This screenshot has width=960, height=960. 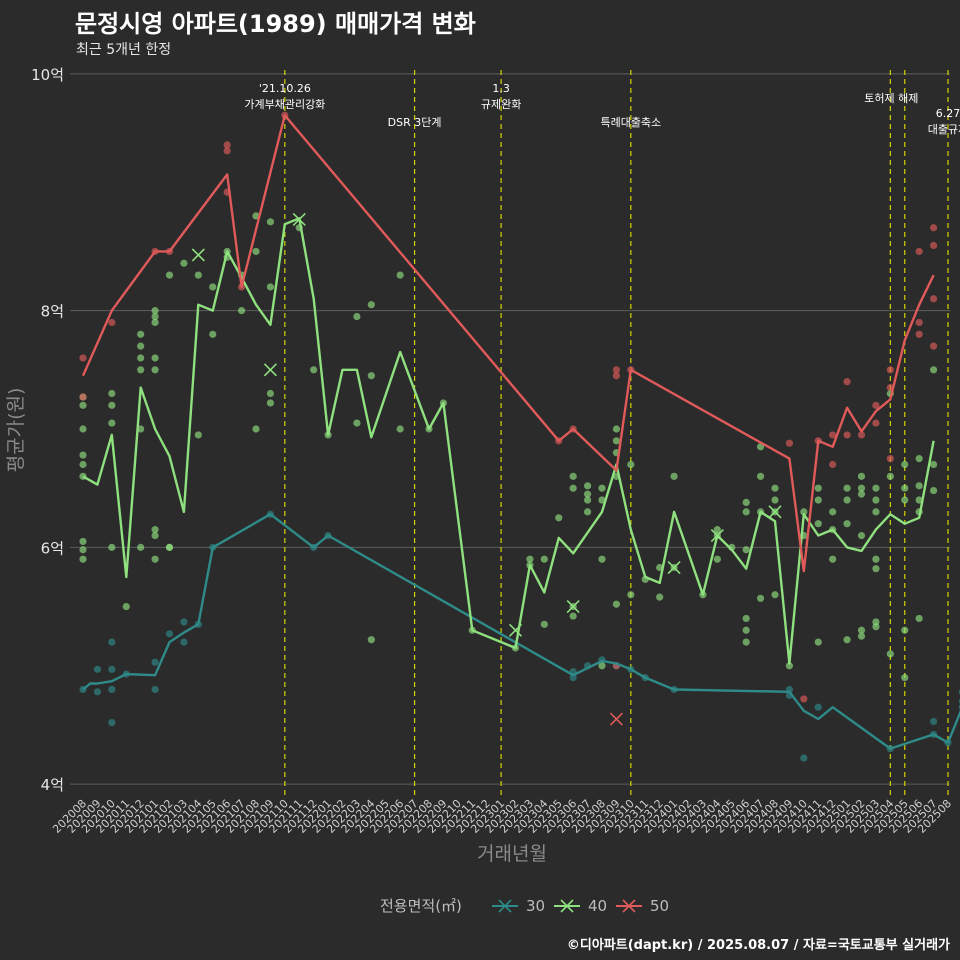 What do you see at coordinates (421, 906) in the screenshot?
I see `legend-title: 전용면적(㎡)` at bounding box center [421, 906].